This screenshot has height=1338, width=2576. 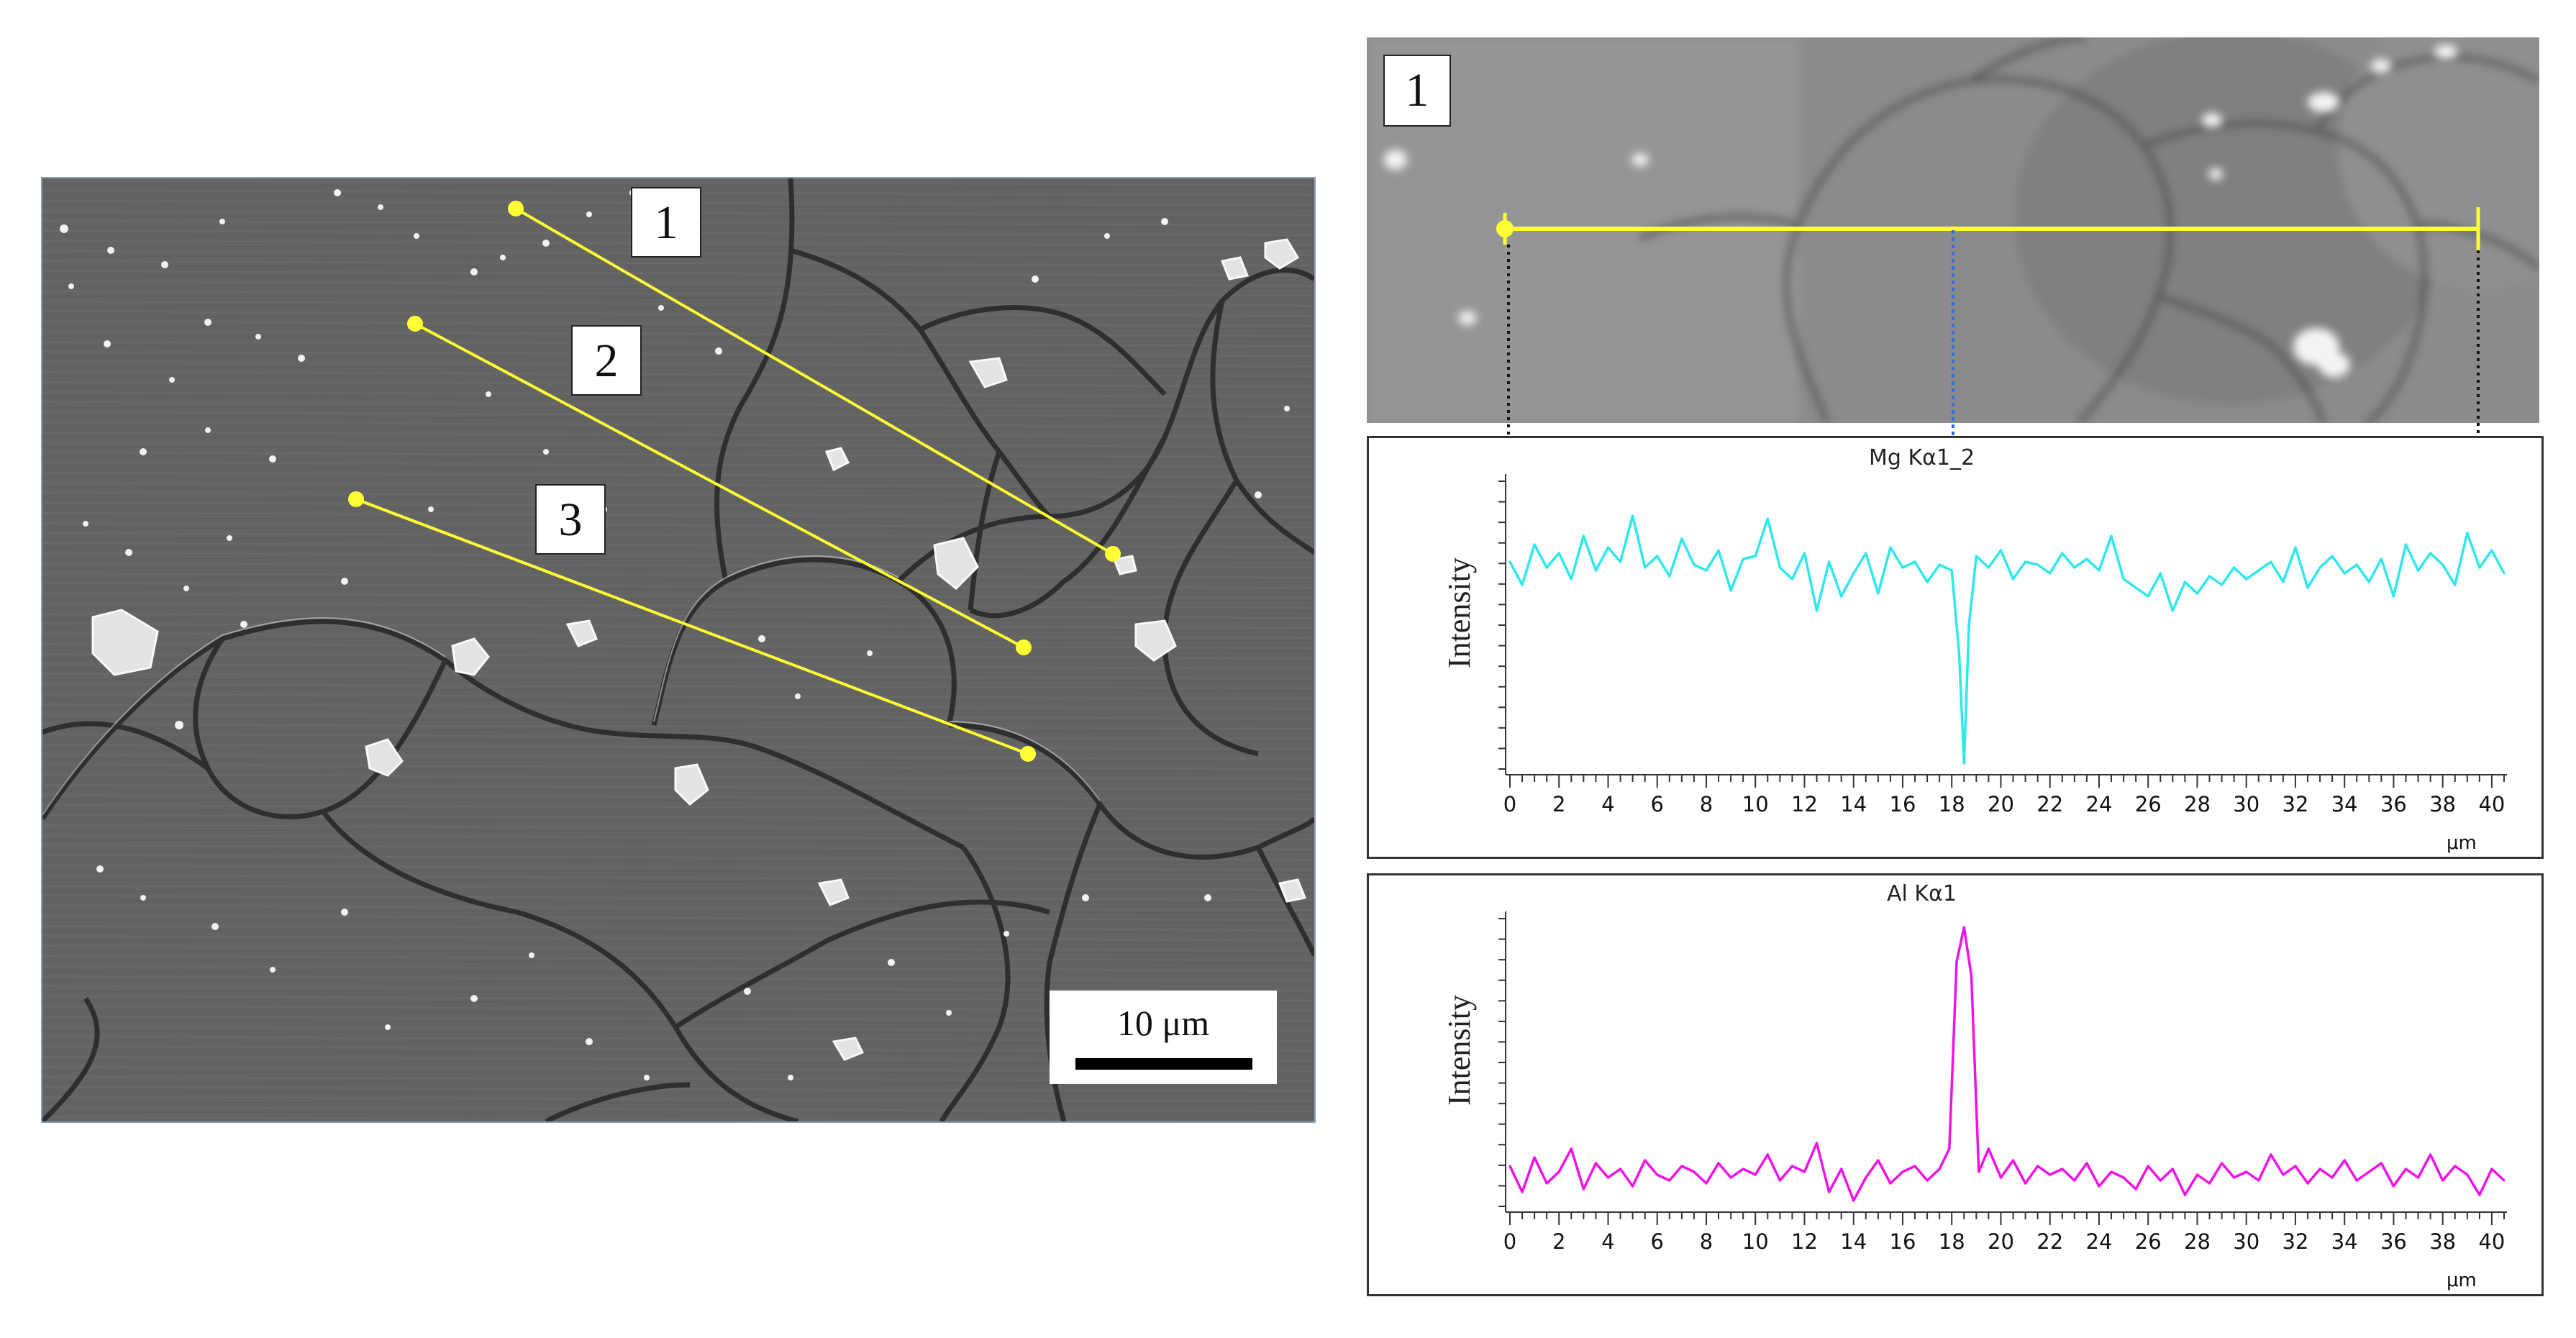 I want to click on mg-x-tick-label: 40, so click(x=2492, y=804).